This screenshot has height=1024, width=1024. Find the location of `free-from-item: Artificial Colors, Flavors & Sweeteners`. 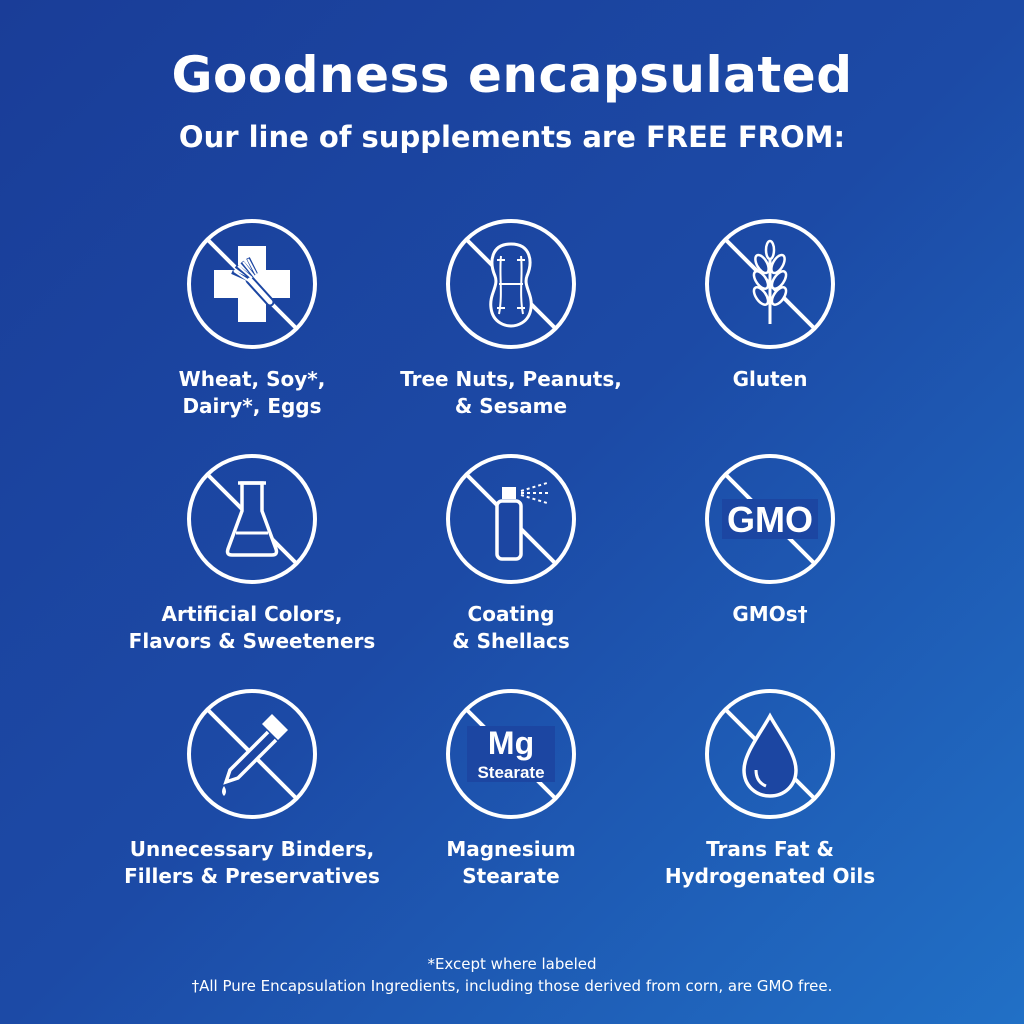

free-from-item: Artificial Colors, Flavors & Sweeteners is located at coordinates (252, 553).